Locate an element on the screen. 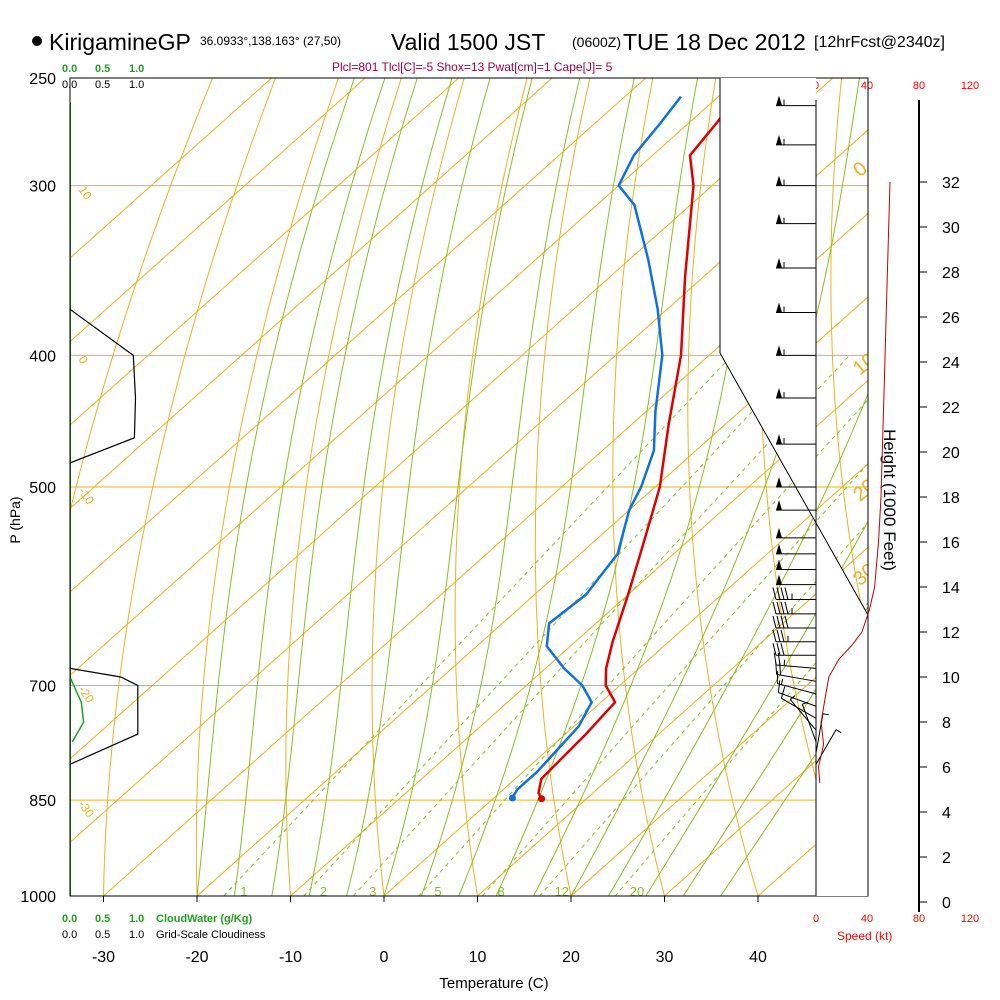  height-axis-title: Height (1000 Feet) is located at coordinates (889, 500).